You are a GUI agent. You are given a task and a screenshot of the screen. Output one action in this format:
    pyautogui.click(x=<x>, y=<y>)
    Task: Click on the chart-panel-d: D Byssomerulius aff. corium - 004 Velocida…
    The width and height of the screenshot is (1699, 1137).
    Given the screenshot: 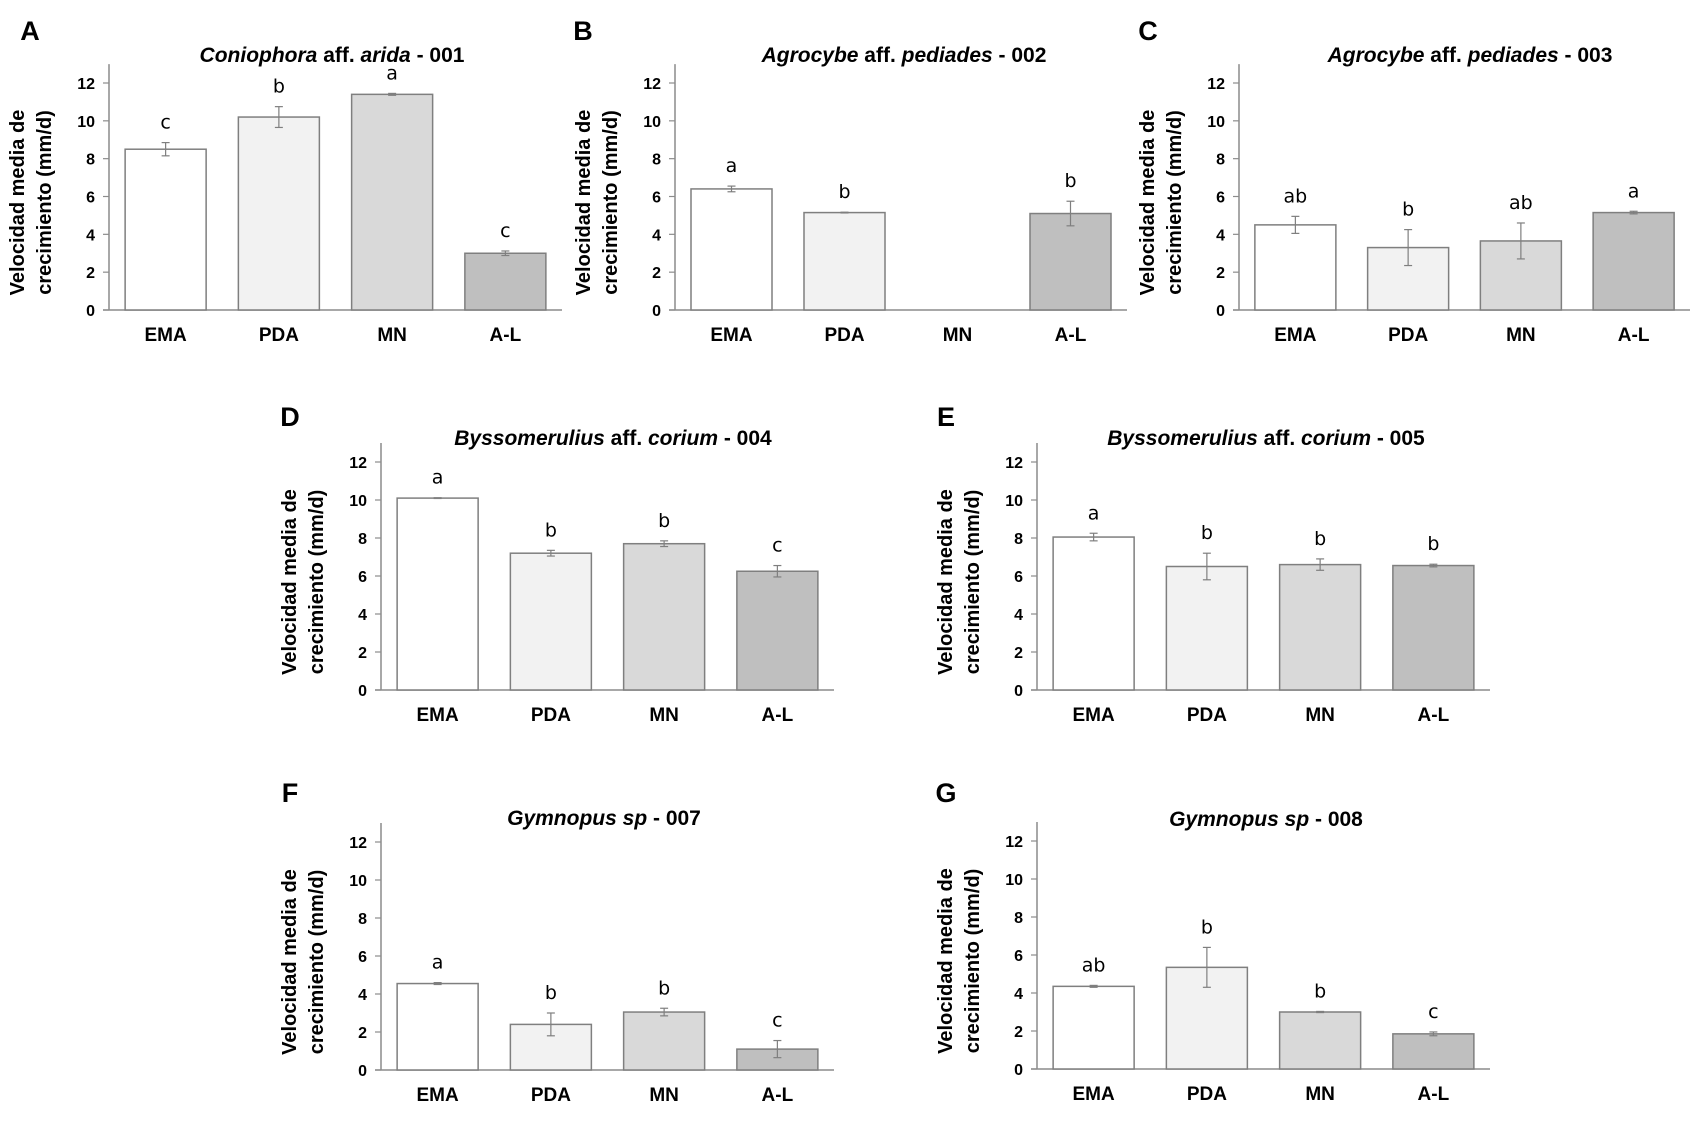 What is the action you would take?
    pyautogui.click(x=556, y=564)
    